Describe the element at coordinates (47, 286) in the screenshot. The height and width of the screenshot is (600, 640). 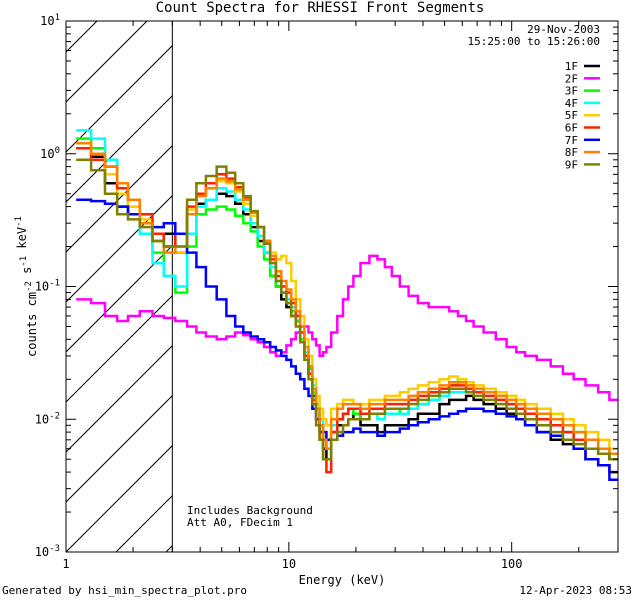
I see `y-tick-label: 10-1` at that location.